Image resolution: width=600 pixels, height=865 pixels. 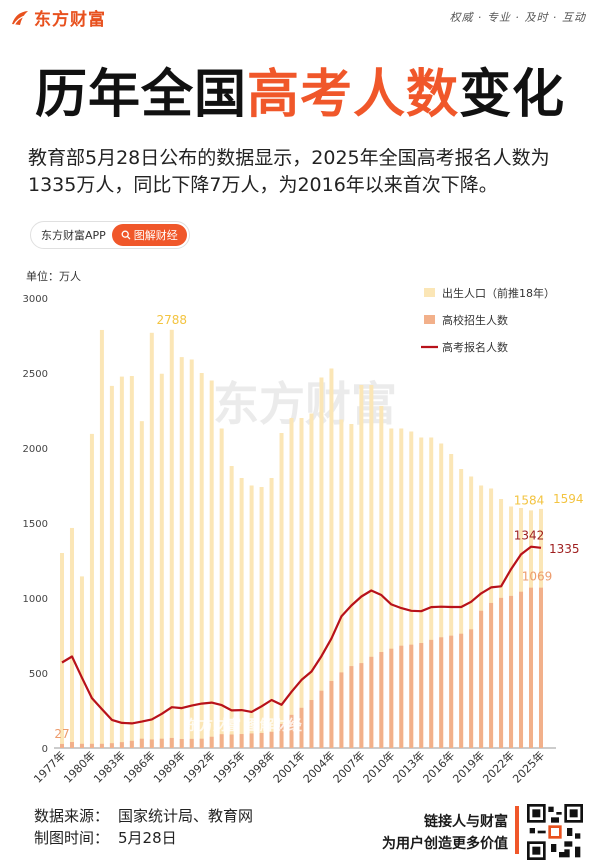 I want to click on x-tick-label: 2016年, so click(x=438, y=766).